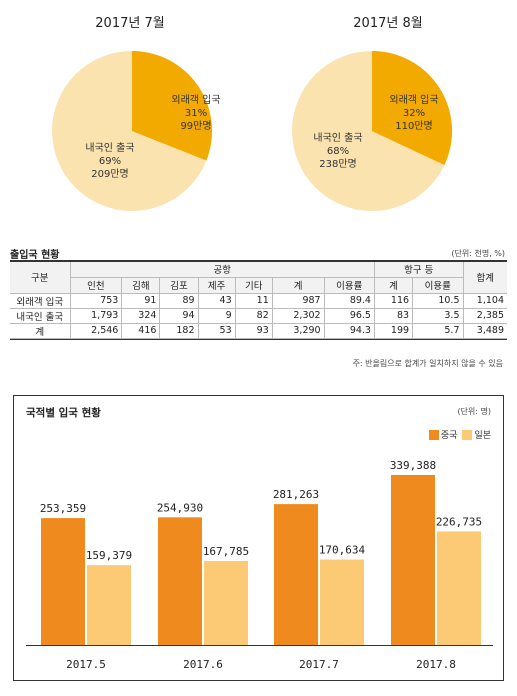  What do you see at coordinates (63, 508) in the screenshot?
I see `bar-data-label: 253,359` at bounding box center [63, 508].